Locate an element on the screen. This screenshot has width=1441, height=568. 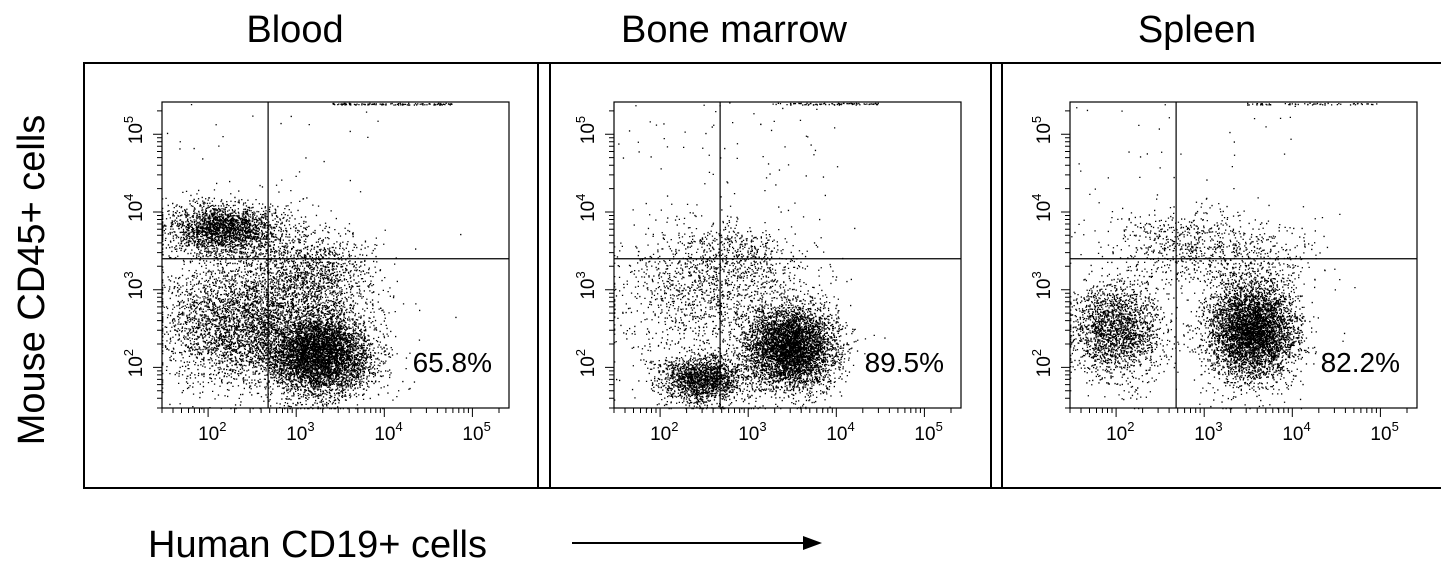
quadrant-percentage: 65.8% is located at coordinates (452, 362).